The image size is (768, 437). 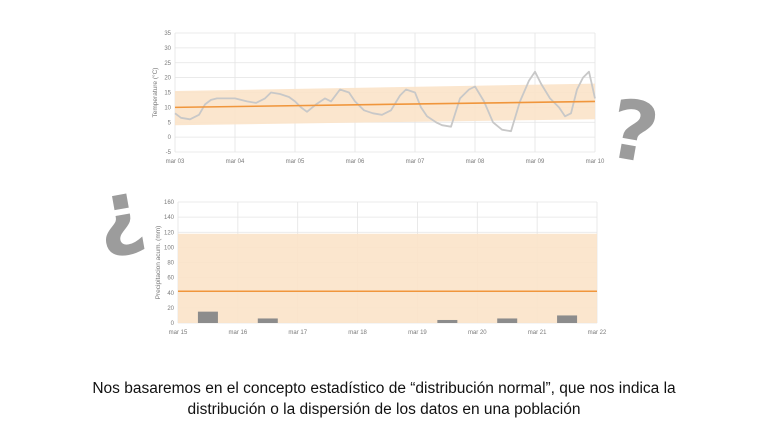 What do you see at coordinates (477, 333) in the screenshot?
I see `precip-x-tick-label: mar 20` at bounding box center [477, 333].